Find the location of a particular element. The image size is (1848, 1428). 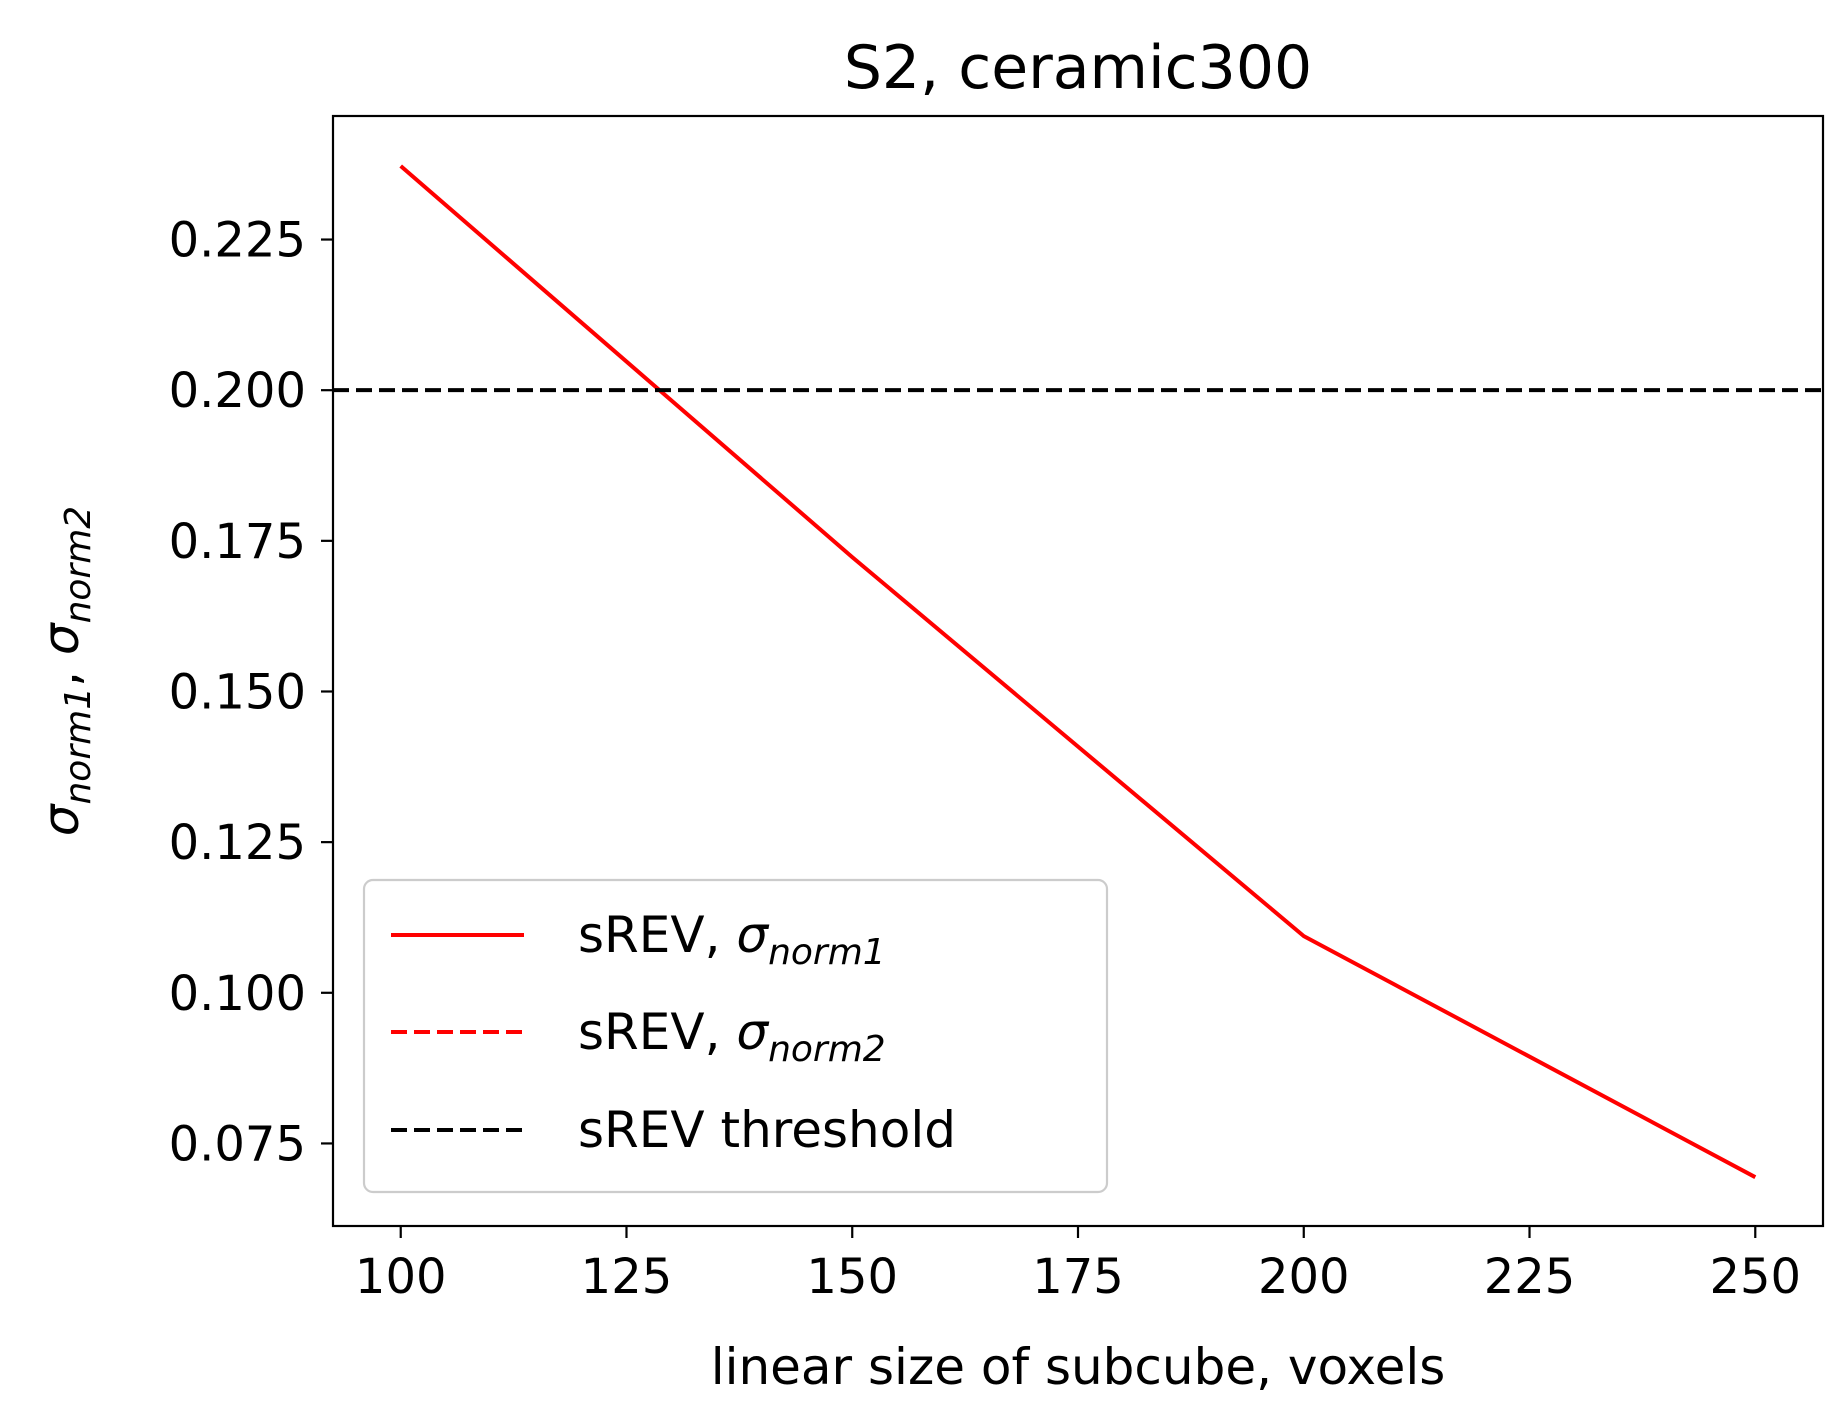

y-tick-label-5: 0.200 is located at coordinates (237, 391).